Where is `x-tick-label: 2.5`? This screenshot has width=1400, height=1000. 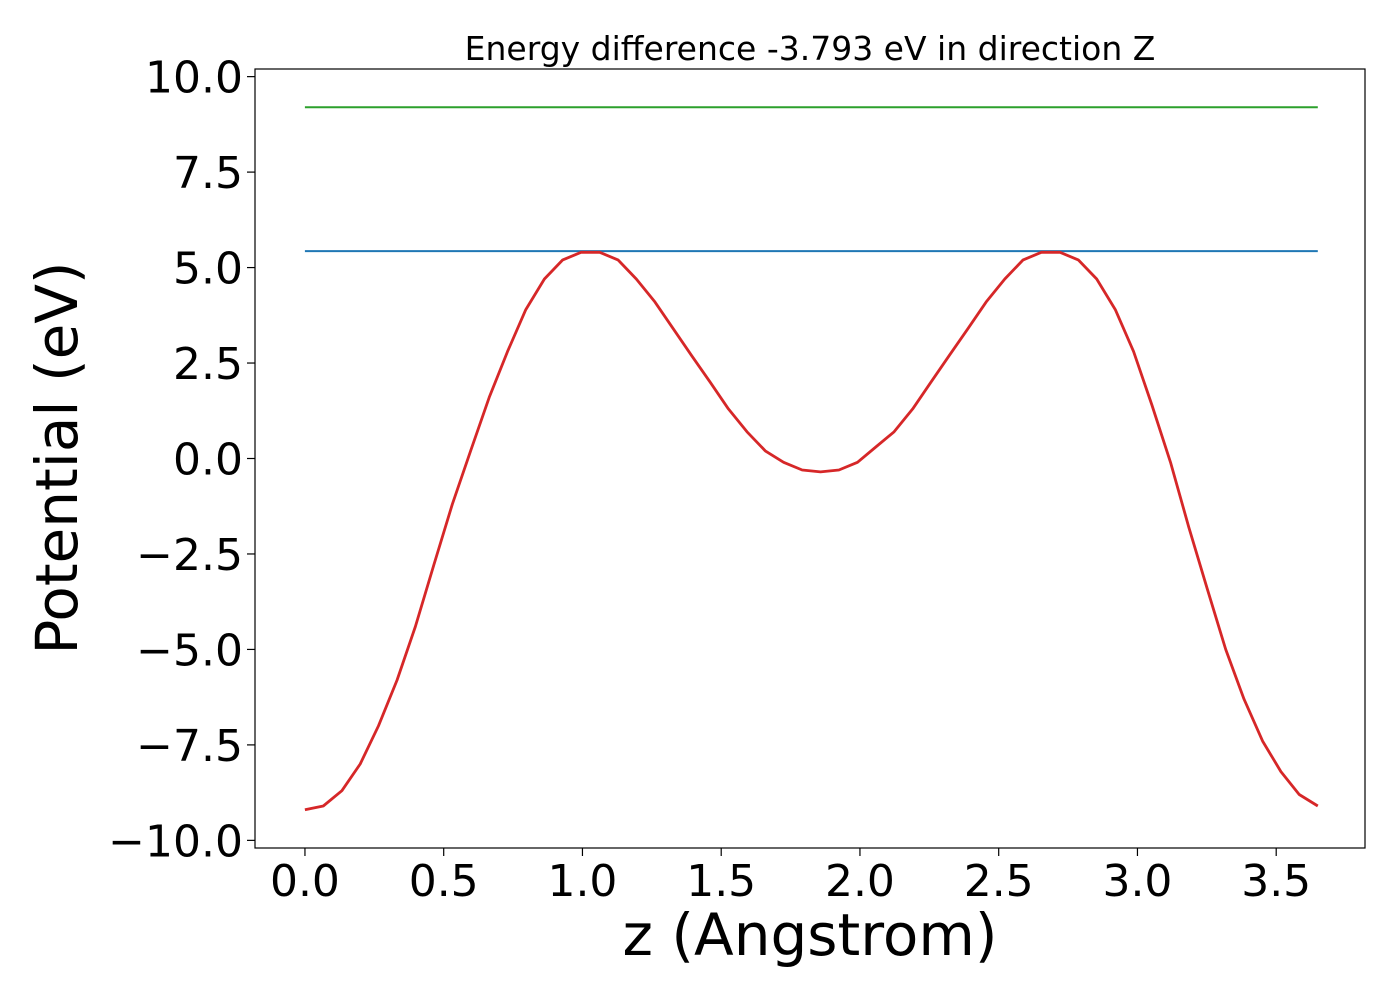
x-tick-label: 2.5 is located at coordinates (999, 881).